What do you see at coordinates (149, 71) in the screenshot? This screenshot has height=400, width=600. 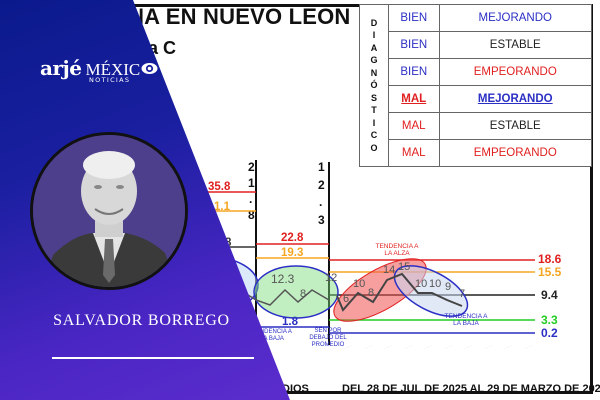 I see `eye-icon` at bounding box center [149, 71].